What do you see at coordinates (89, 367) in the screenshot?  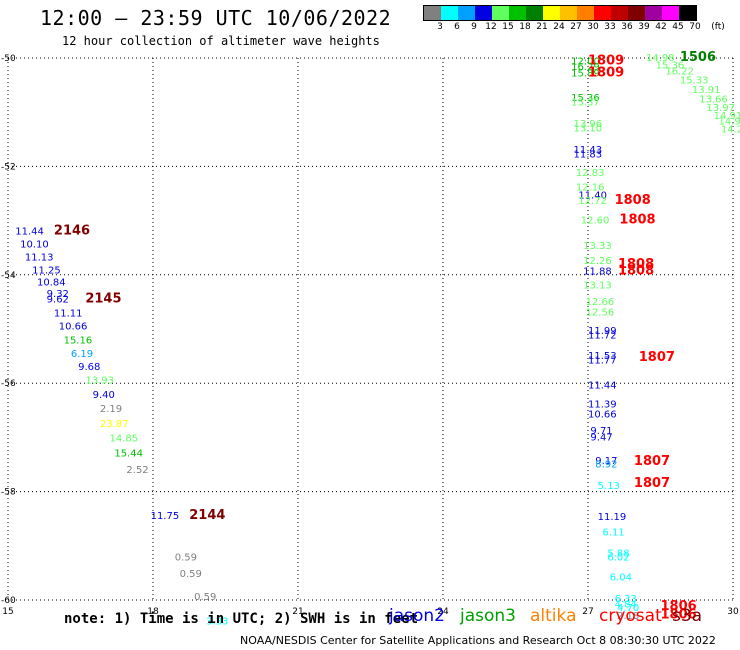 I see `wave-height-label: 9.68` at bounding box center [89, 367].